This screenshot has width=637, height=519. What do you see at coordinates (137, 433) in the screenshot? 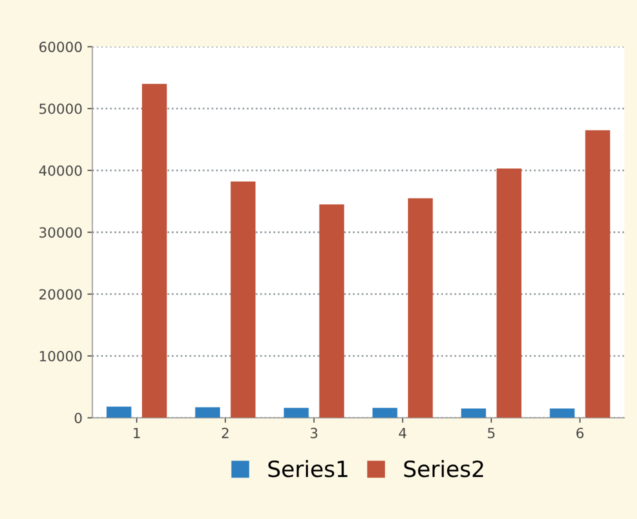
I see `x-tick-label: 1` at bounding box center [137, 433].